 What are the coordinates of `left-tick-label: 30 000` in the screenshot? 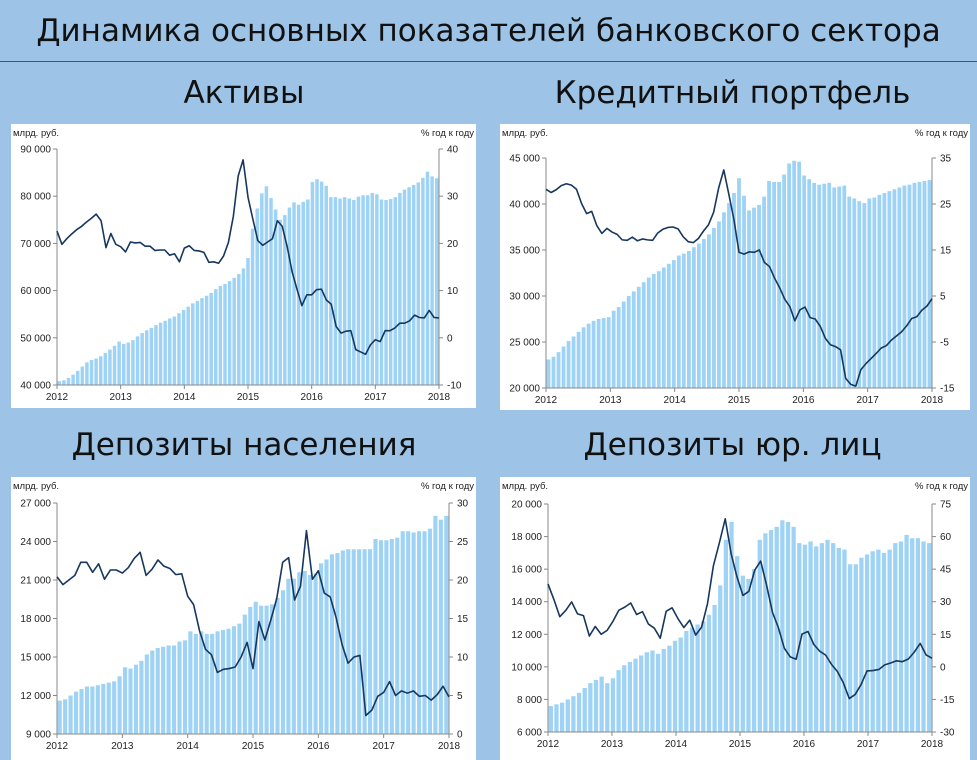 It's located at (524, 297).